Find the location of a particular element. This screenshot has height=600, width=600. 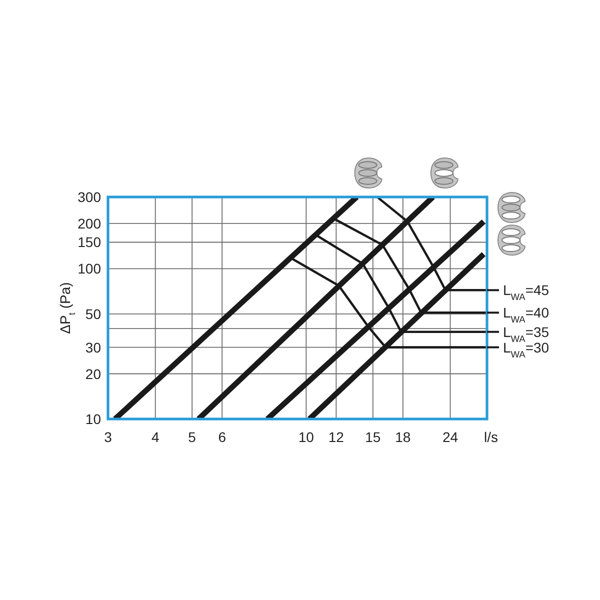

y-tick-label: 20 is located at coordinates (93, 374).